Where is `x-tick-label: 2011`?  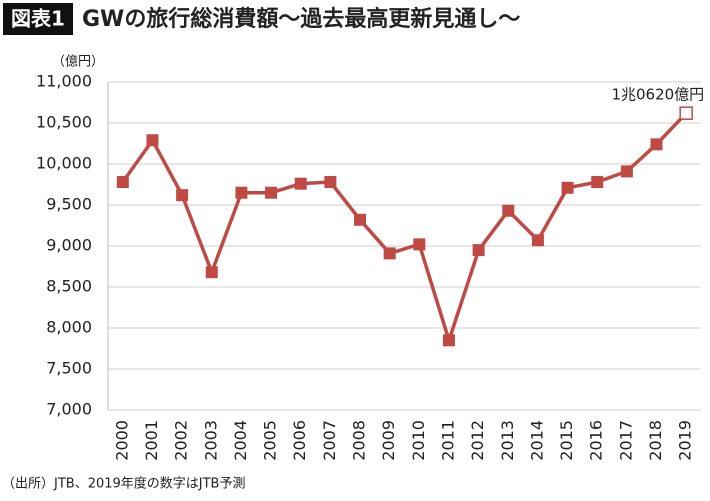
x-tick-label: 2011 is located at coordinates (447, 440).